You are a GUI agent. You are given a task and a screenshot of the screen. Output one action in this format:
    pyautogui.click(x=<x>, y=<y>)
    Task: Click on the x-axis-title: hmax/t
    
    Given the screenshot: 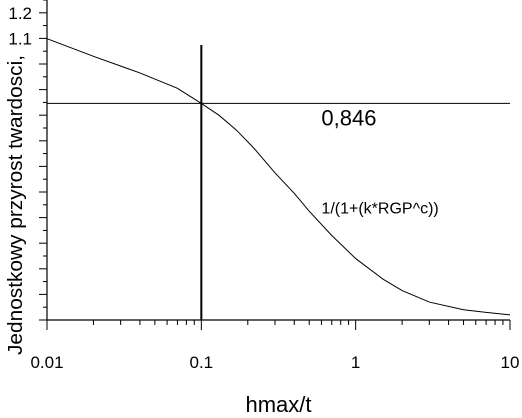 What is the action you would take?
    pyautogui.click(x=278, y=404)
    